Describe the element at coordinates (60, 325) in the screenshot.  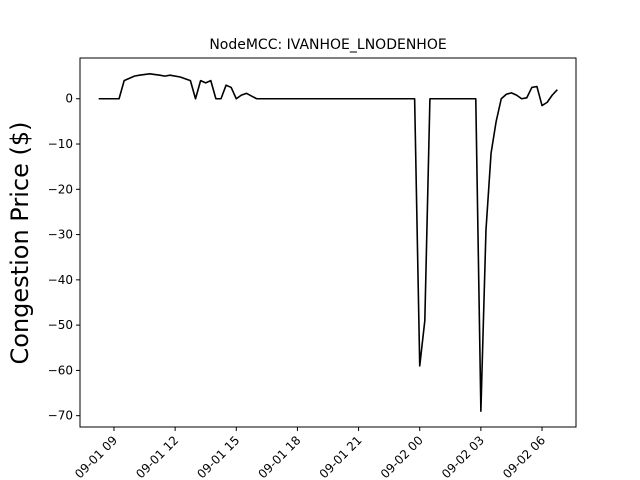
I see `y-tick-label: −50` at that location.